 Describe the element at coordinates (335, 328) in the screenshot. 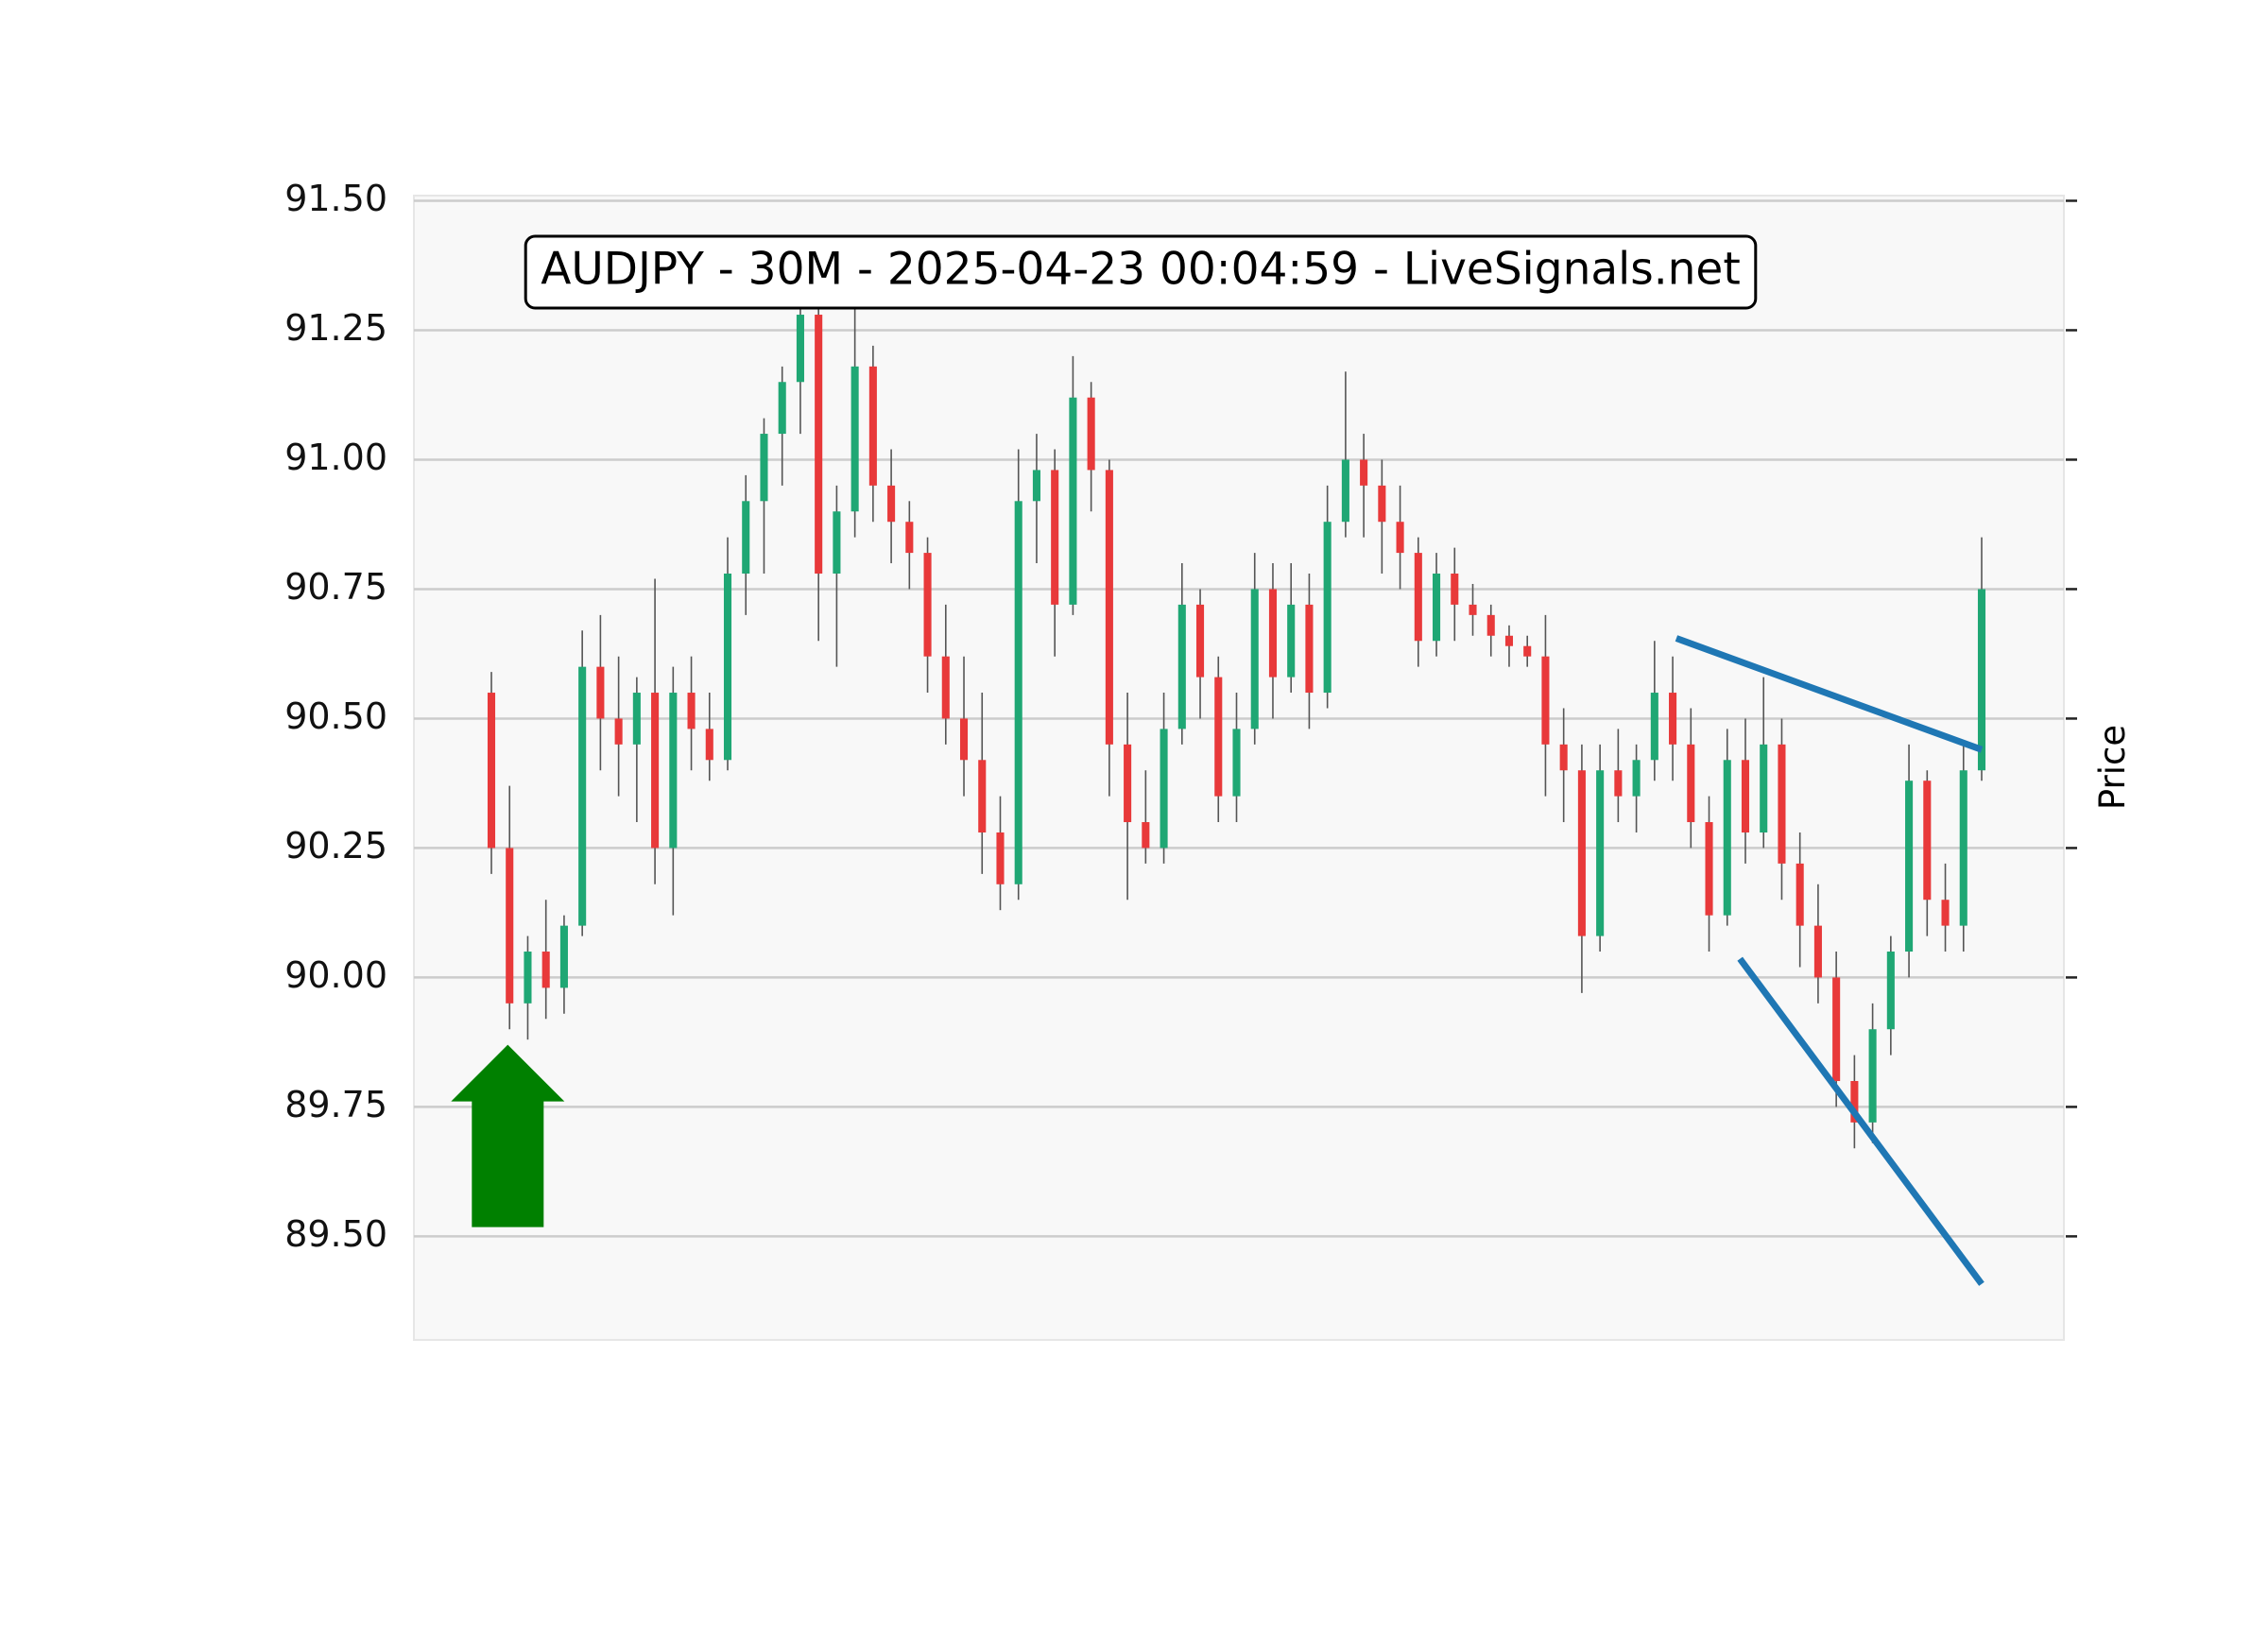

I see `y-tick-label: 91.25` at that location.